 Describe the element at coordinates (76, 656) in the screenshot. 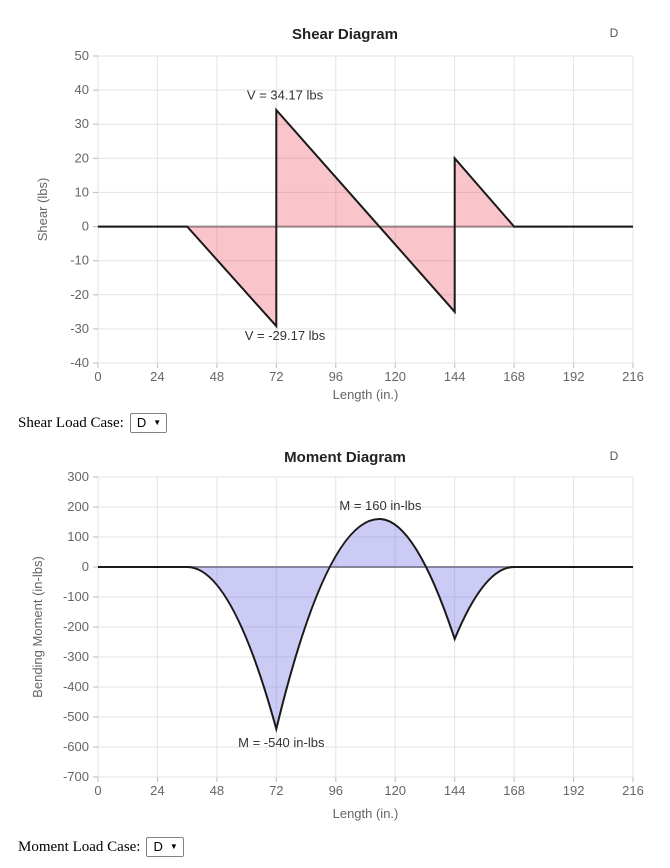

I see `y-tick-label: -300` at that location.